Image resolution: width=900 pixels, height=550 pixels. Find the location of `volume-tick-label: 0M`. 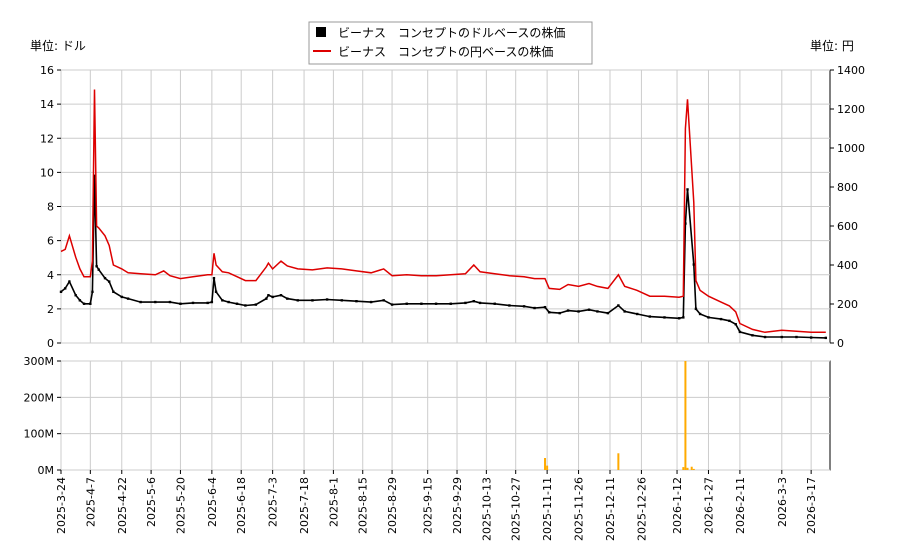

volume-tick-label: 0M is located at coordinates (46, 470).